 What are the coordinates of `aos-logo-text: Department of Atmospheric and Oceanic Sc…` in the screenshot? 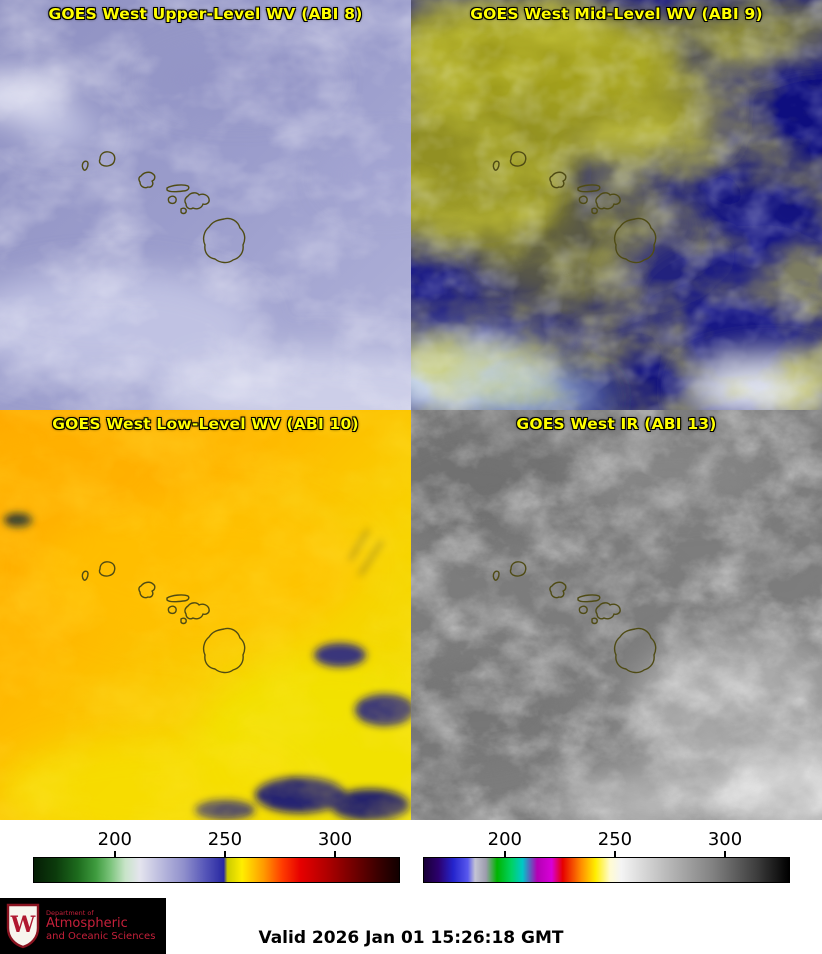 It's located at (101, 925).